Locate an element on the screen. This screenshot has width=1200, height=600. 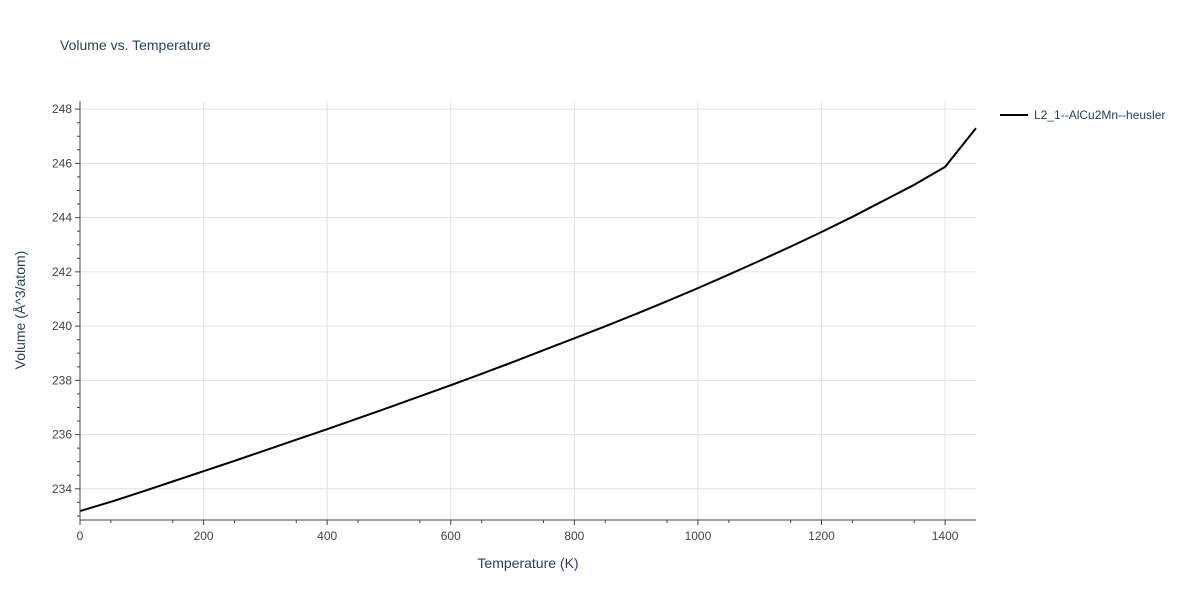
y-tick-label: 234 is located at coordinates (62, 489).